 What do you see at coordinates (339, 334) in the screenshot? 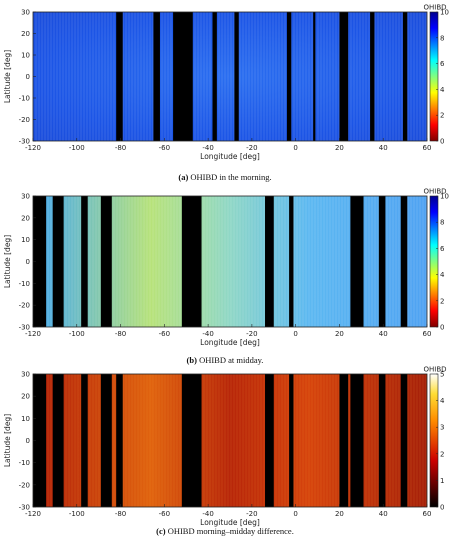
I see `x-tick-label: 20` at bounding box center [339, 334].